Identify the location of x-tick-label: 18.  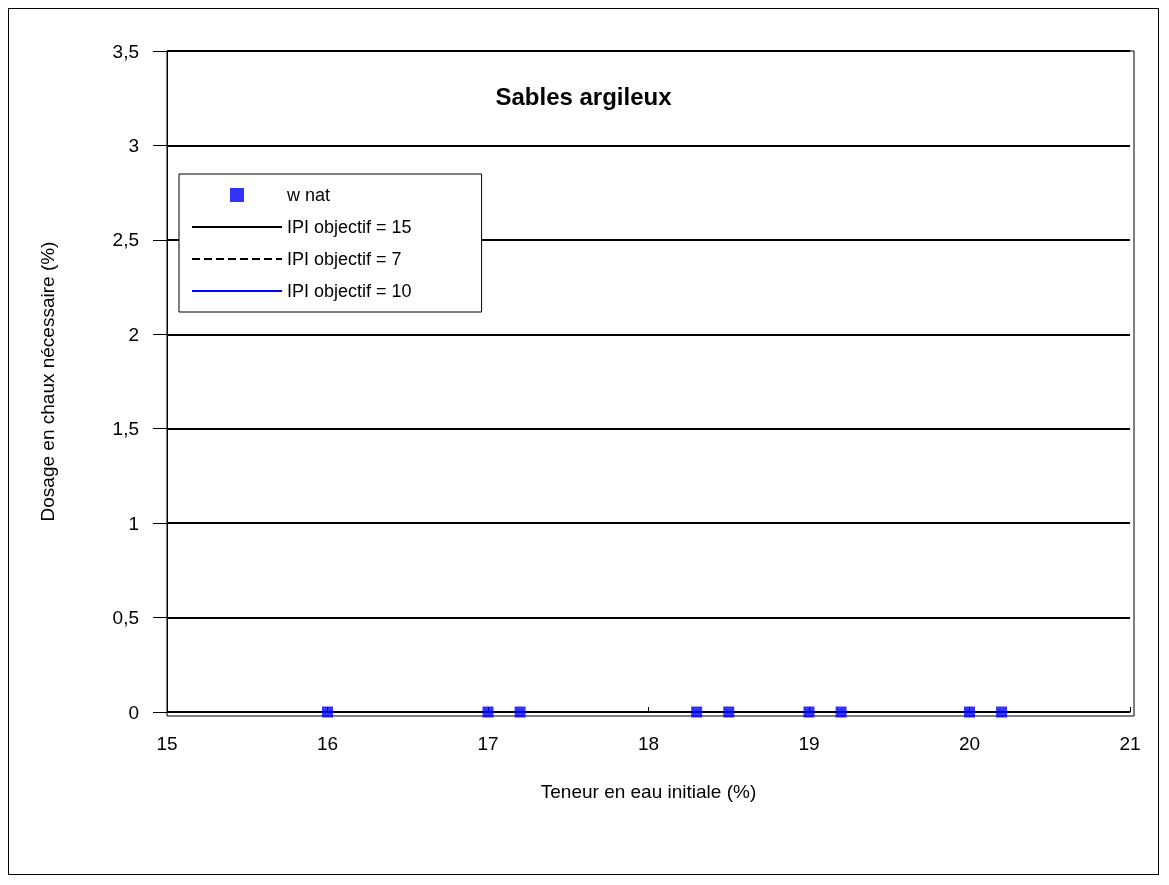
(648, 743).